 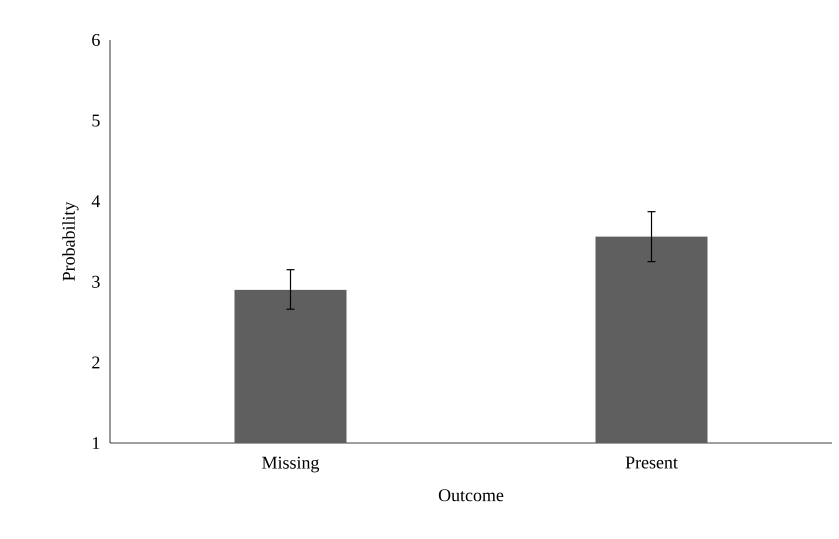 I want to click on y-tick-label: 1, so click(x=96, y=443).